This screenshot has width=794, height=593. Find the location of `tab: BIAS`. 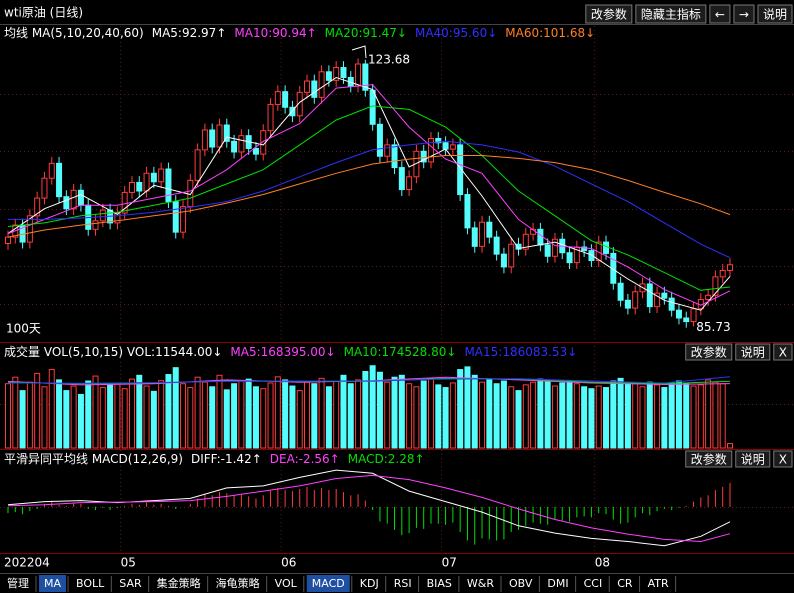

tab: BIAS is located at coordinates (439, 583).